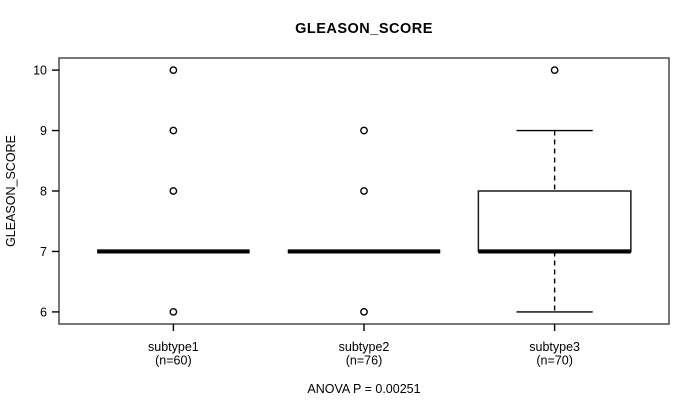  Describe the element at coordinates (364, 347) in the screenshot. I see `x-tick-label: subtype2` at that location.